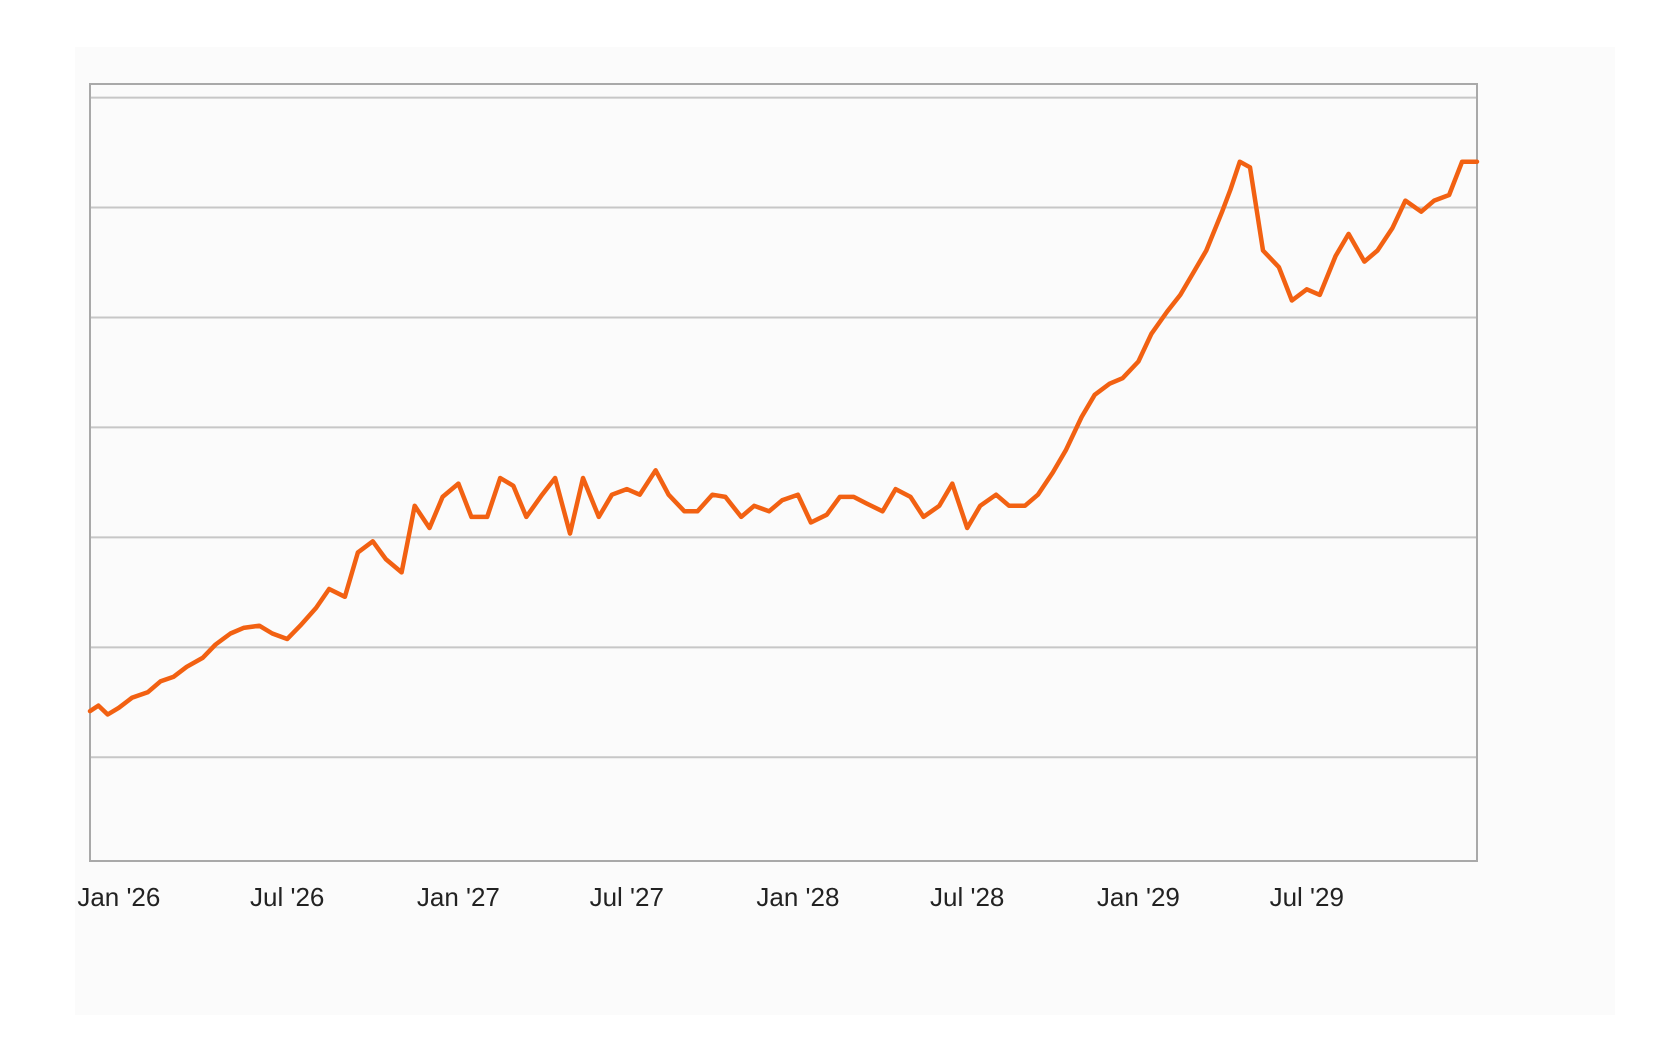  Describe the element at coordinates (1307, 897) in the screenshot. I see `x-tick-label: Jul '29` at that location.